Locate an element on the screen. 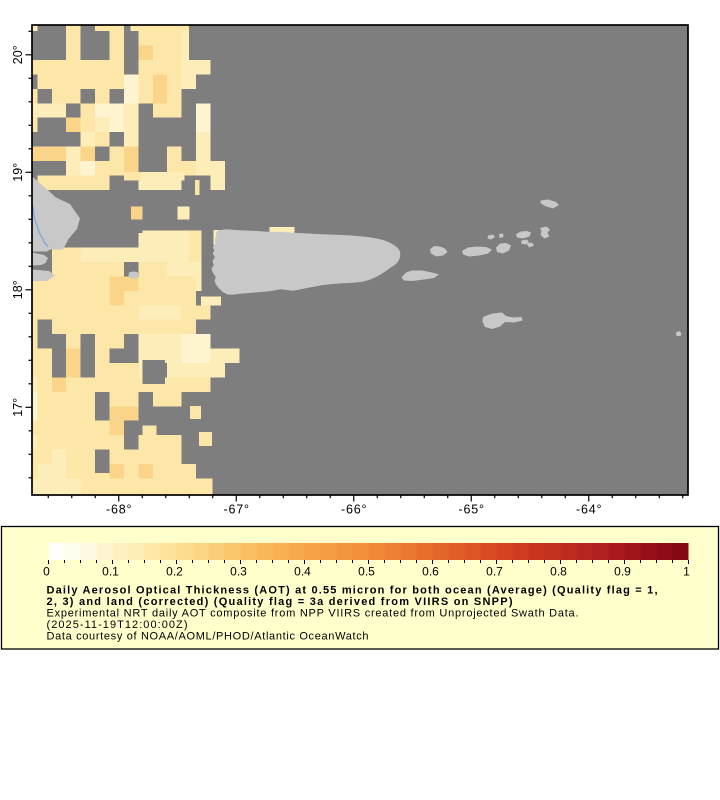  svg-text: -64° is located at coordinates (589, 510).